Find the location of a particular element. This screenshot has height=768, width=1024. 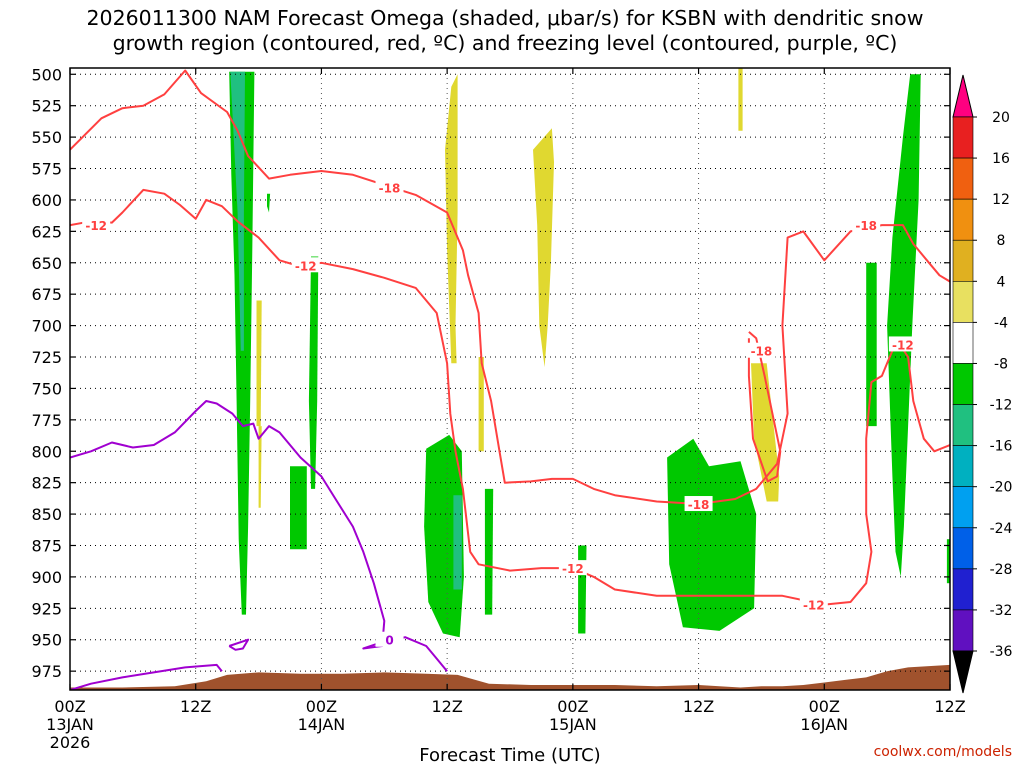

watermark: coolwx.com/models is located at coordinates (942, 752).